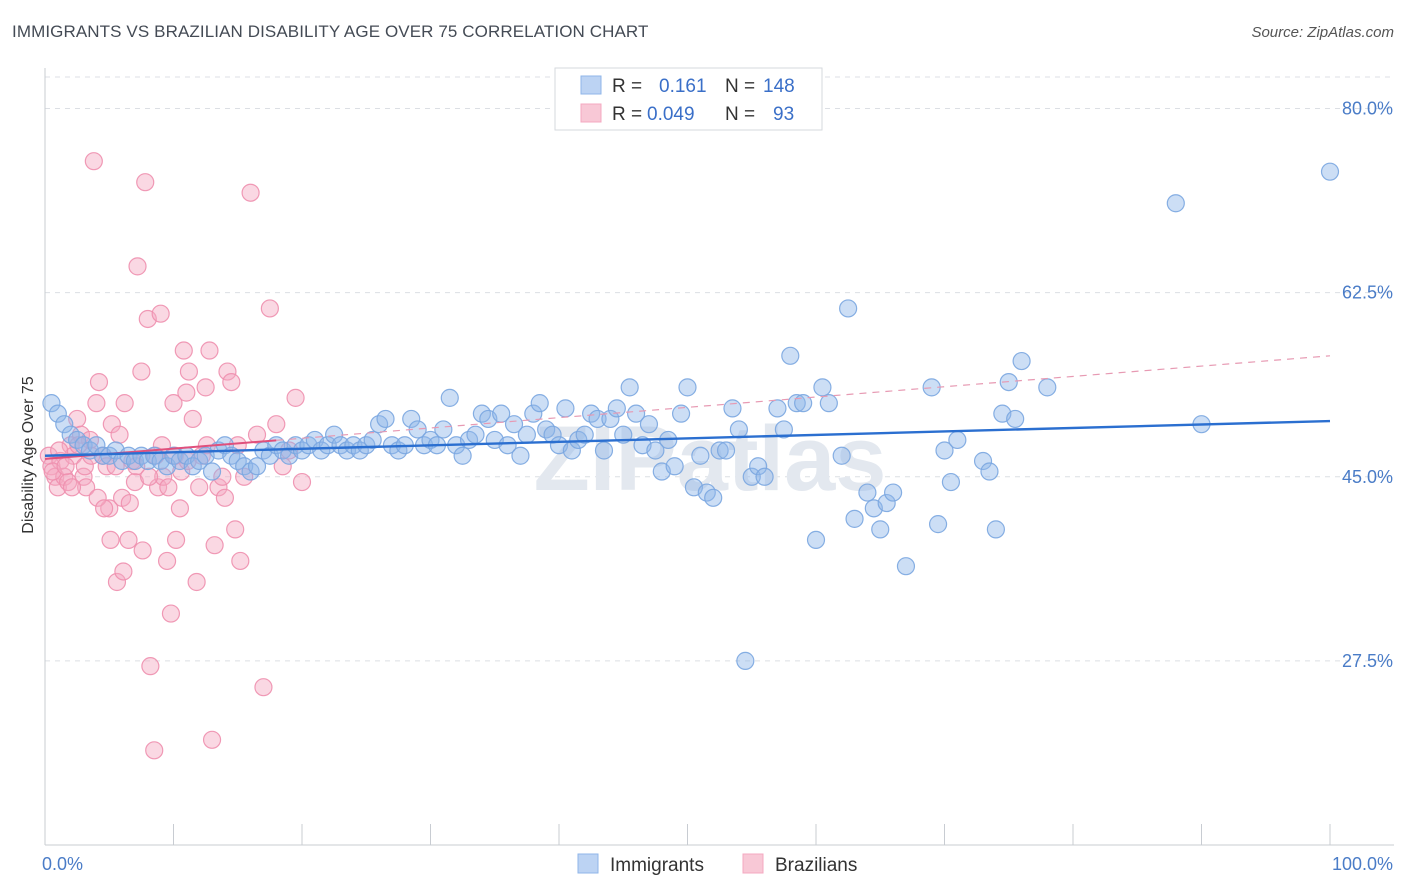 Image resolution: width=1406 pixels, height=892 pixels. Describe the element at coordinates (657, 865) in the screenshot. I see `legend-label-immigrants: Immigrants` at that location.